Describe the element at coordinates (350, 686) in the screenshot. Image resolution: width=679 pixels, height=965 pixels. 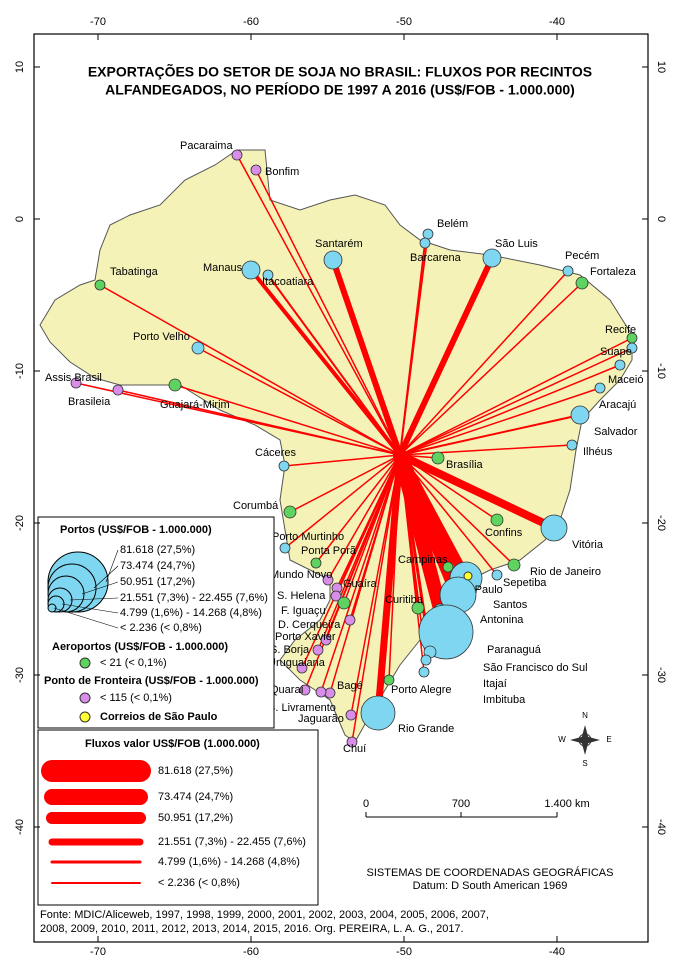
I see `place-label: Bagé` at that location.